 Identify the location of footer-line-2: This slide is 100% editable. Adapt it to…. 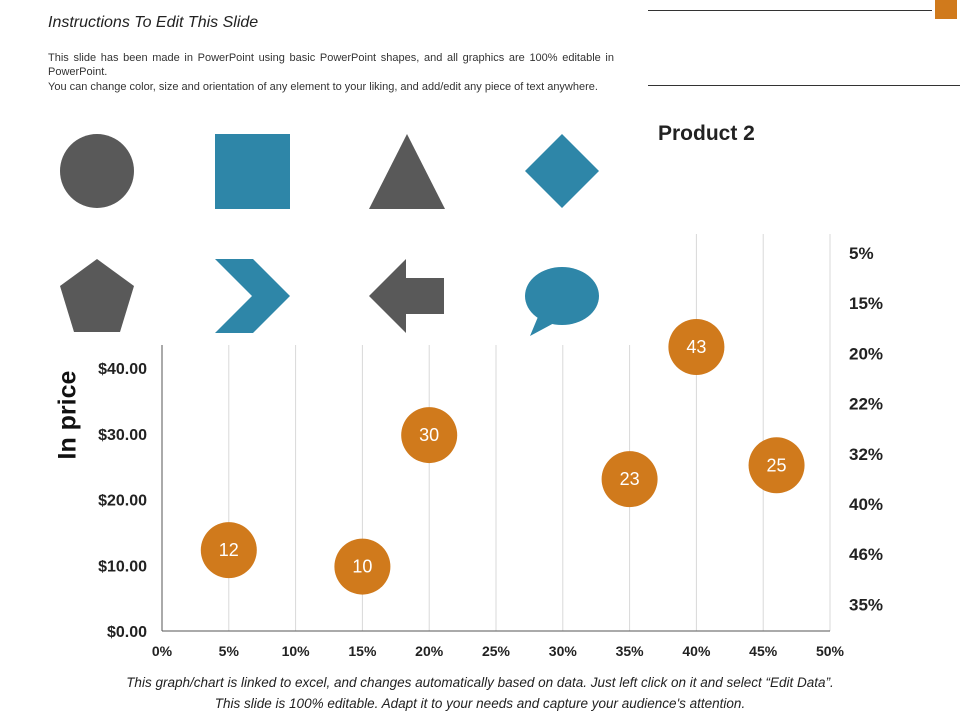
(480, 703).